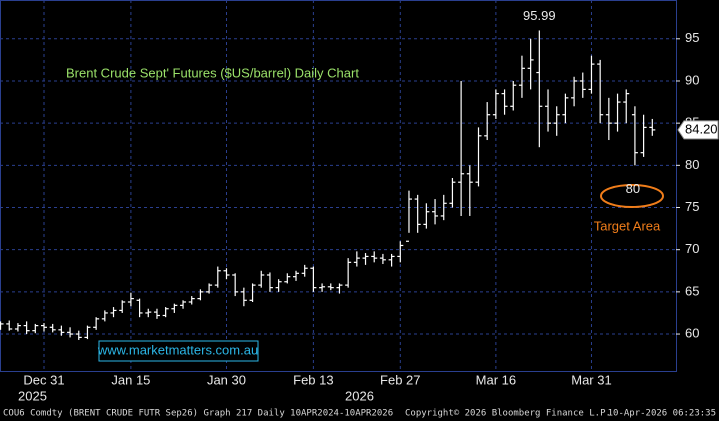 This screenshot has width=719, height=421. What do you see at coordinates (662, 414) in the screenshot?
I see `footer-timestamp: 10-Apr-2026 06:23:35` at bounding box center [662, 414].